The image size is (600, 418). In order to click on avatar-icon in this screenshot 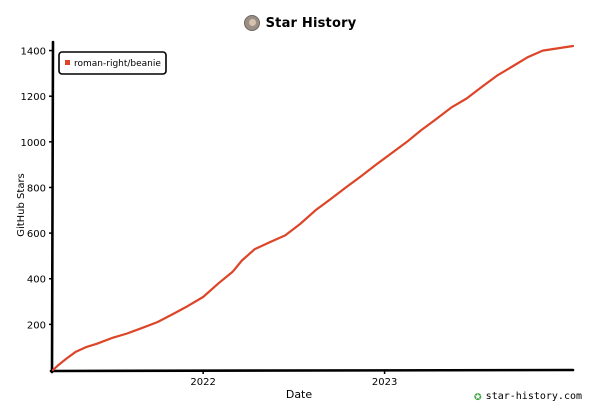, I will do `click(251, 23)`.